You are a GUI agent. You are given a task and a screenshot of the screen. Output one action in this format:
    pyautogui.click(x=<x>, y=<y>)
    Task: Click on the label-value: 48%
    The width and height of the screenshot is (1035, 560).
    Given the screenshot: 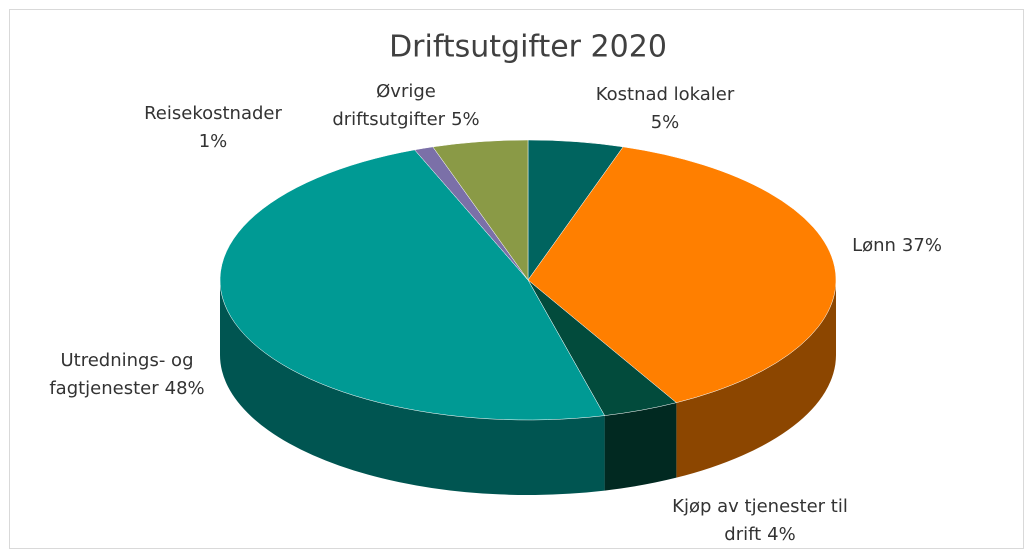 What is the action you would take?
    pyautogui.click(x=184, y=388)
    